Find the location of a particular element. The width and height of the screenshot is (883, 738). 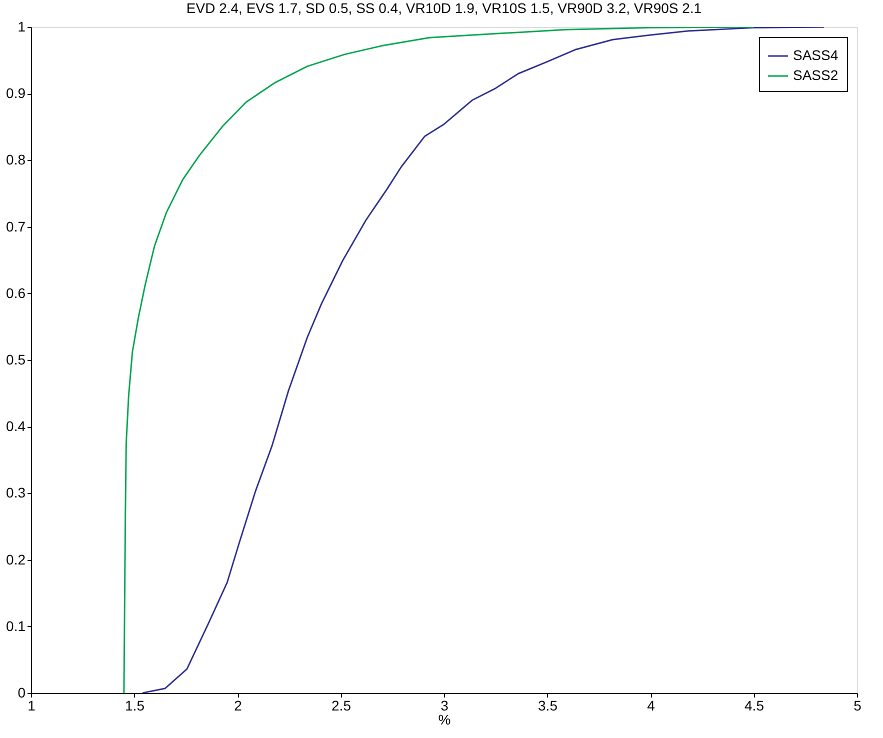

y-tick-label: 0.2 is located at coordinates (16, 559).